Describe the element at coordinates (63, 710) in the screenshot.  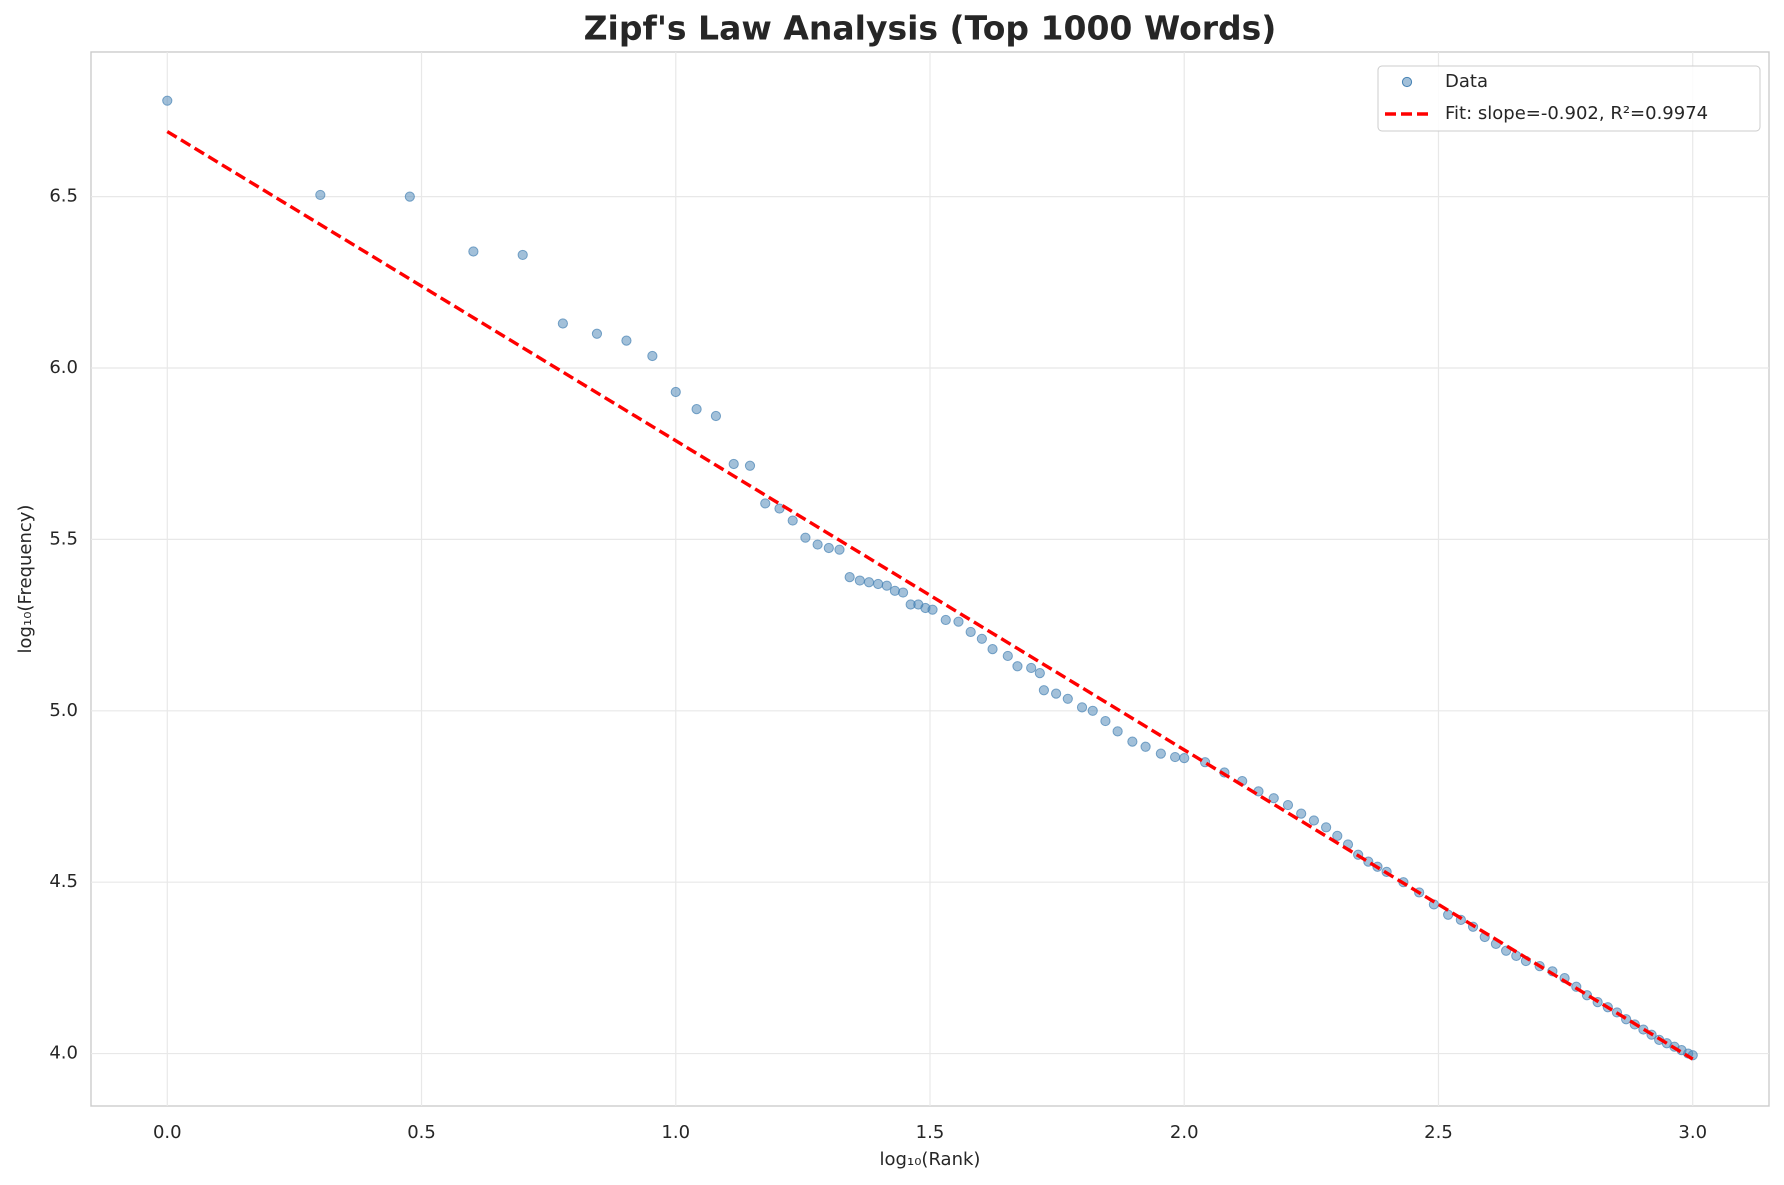
I see `y-tick-label: 5.0` at that location.